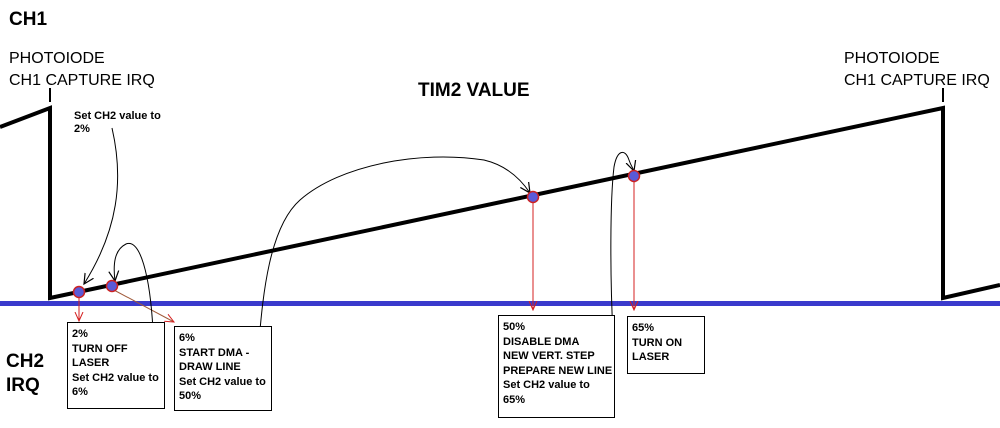 Image resolution: width=1000 pixels, height=428 pixels. Describe the element at coordinates (558, 370) in the screenshot. I see `box50-line4: PREPARE NEW LINE` at that location.